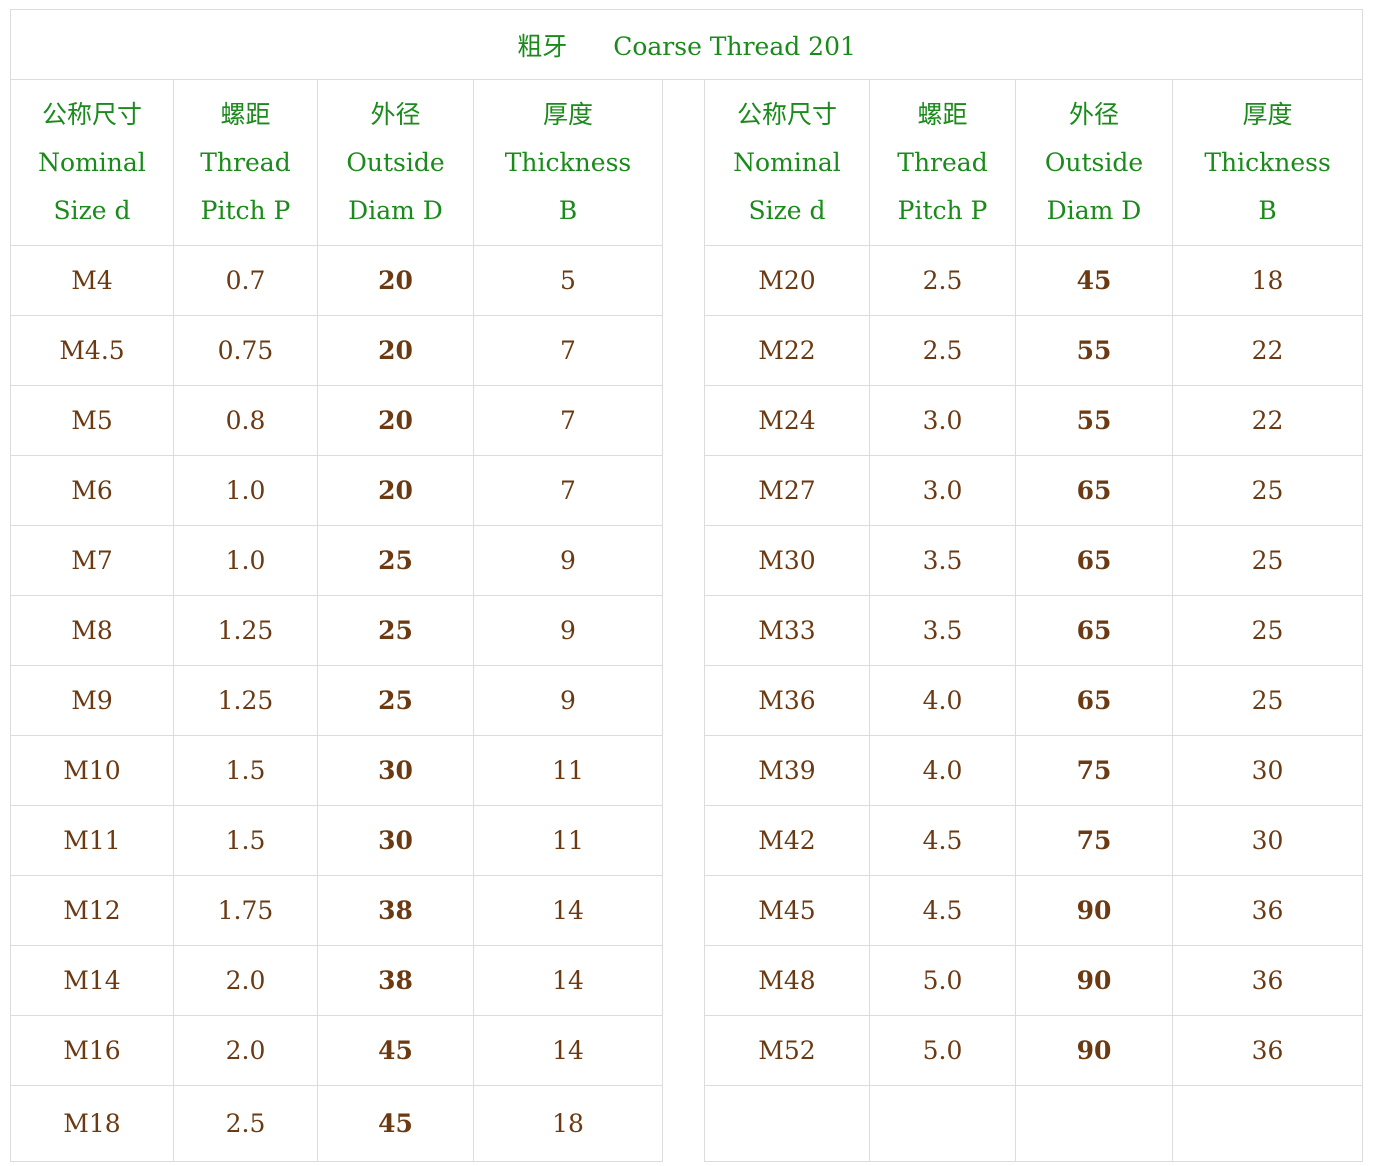 Image resolution: width=1378 pixels, height=1166 pixels. I want to click on right-pitch-cell: 2.5, so click(942, 350).